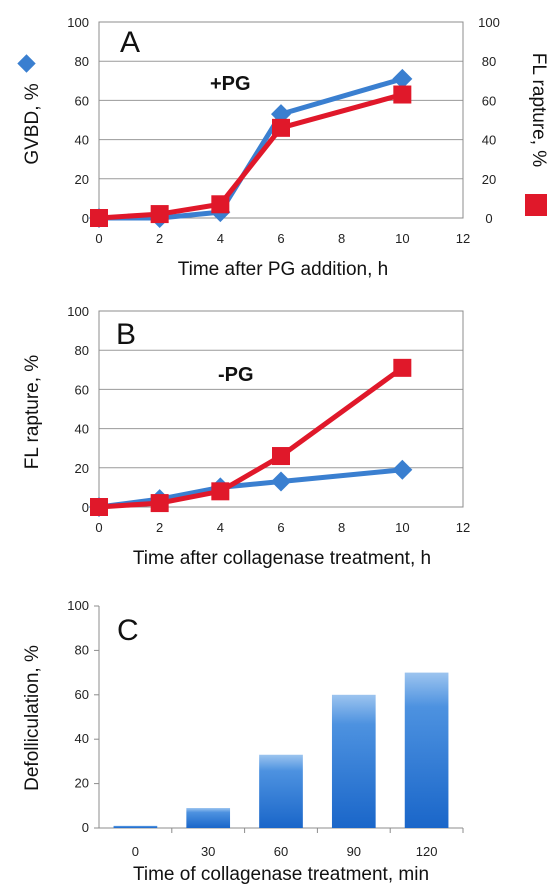  Describe the element at coordinates (251, 437) in the screenshot. I see `panel-b-series` at that location.